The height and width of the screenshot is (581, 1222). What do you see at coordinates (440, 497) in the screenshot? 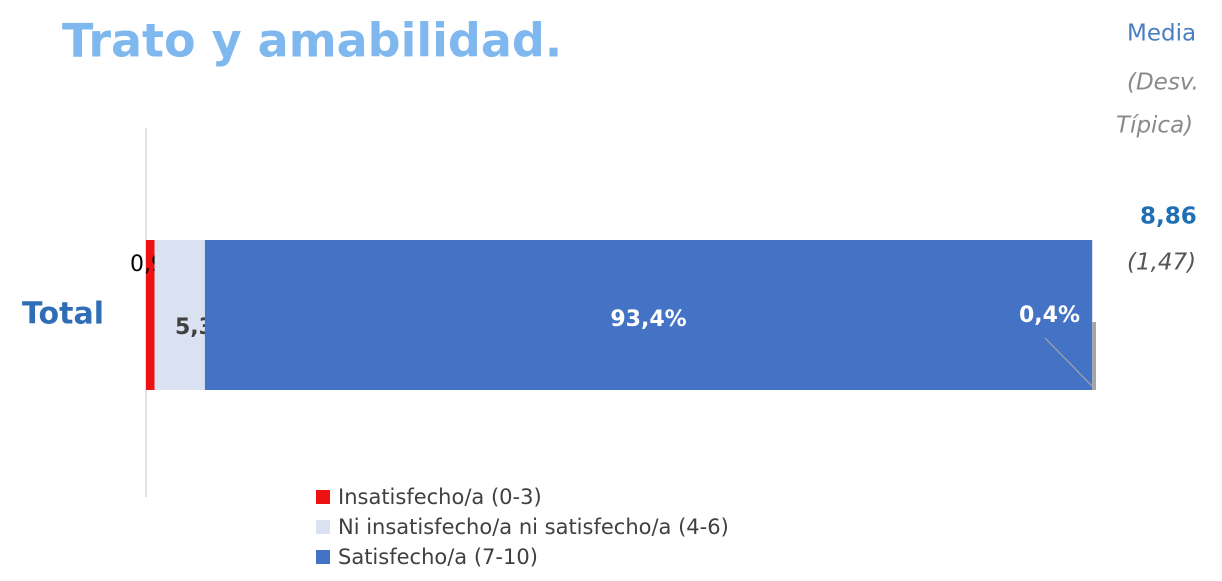
I see `legend-label: Insatisfecho/a (0-3)` at bounding box center [440, 497].